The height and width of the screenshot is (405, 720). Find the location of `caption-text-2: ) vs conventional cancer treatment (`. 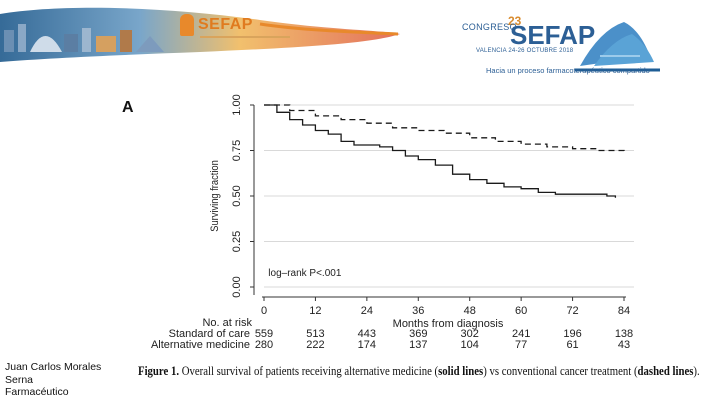

caption-text-2: ) vs conventional cancer treatment ( is located at coordinates (560, 371).